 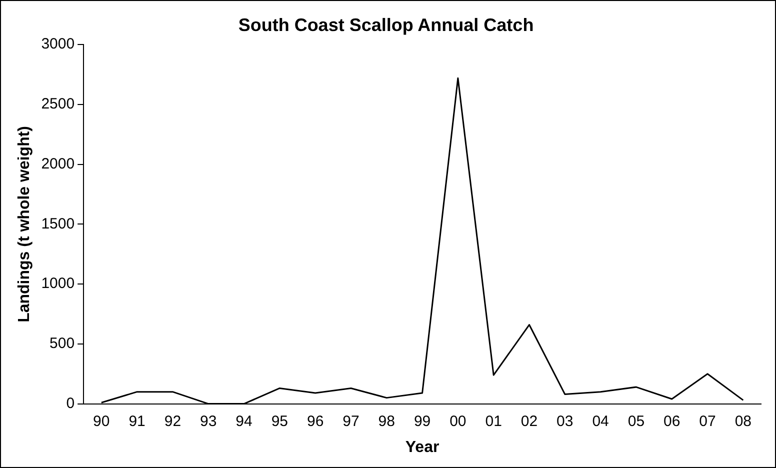 I want to click on y-tick-label: 1000, so click(x=58, y=283).